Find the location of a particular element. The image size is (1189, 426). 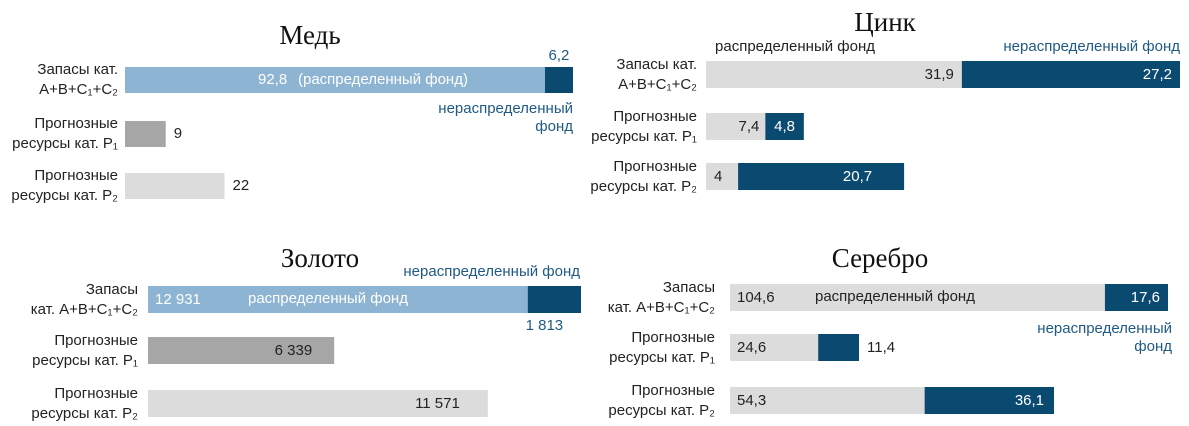

value-label: 12 931 is located at coordinates (178, 299).